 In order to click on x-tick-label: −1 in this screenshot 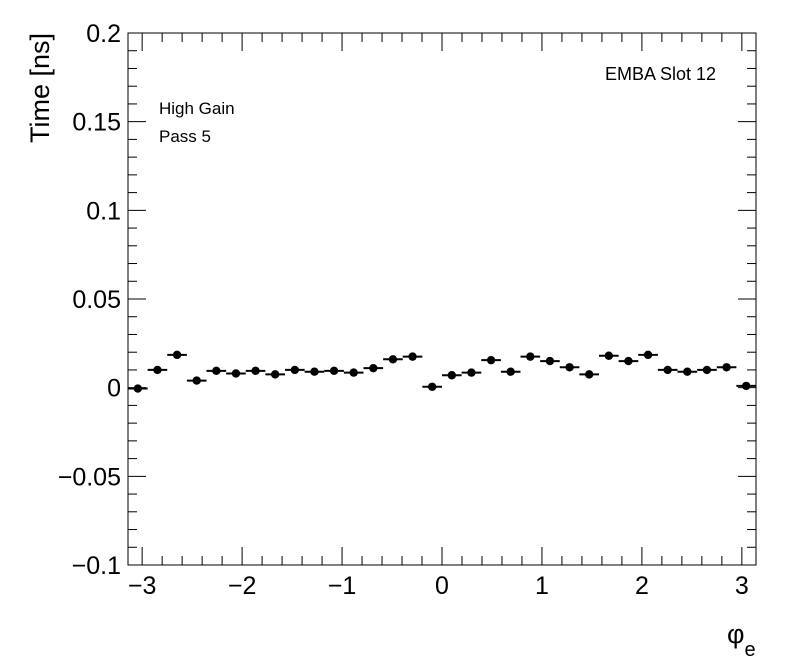, I will do `click(342, 586)`.